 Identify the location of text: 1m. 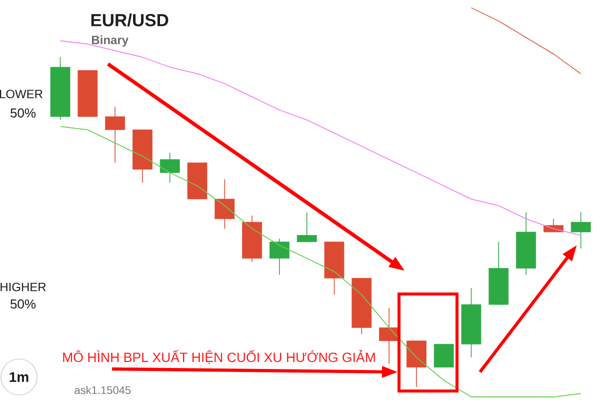
(19, 377).